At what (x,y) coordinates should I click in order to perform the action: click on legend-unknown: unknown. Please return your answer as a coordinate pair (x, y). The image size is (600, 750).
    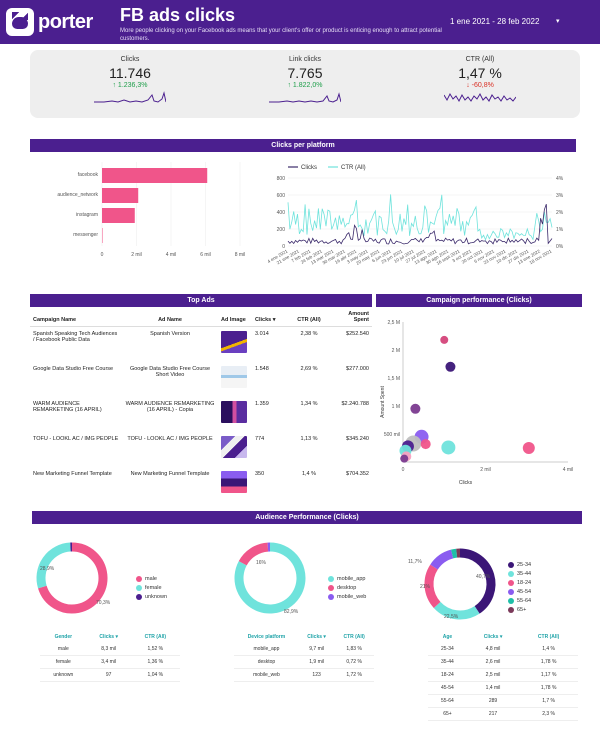
    Looking at the image, I should click on (151, 597).